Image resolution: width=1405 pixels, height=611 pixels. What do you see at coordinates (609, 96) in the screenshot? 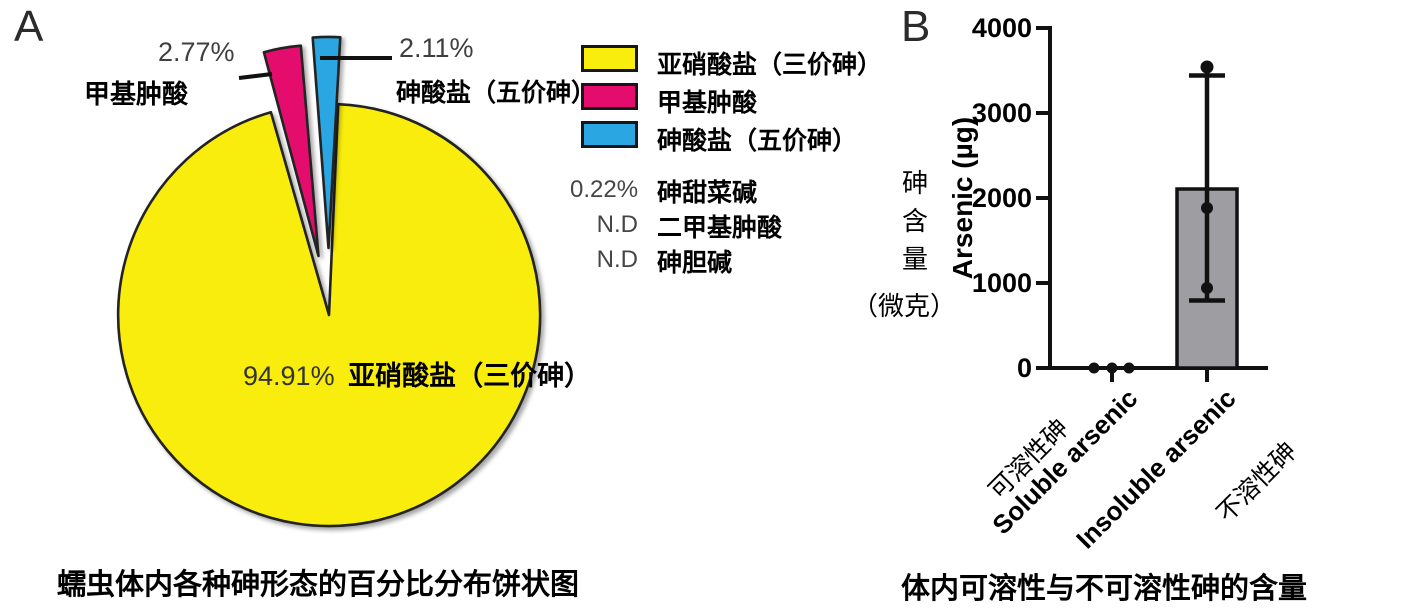
I see `legend-swatch-magenta` at bounding box center [609, 96].